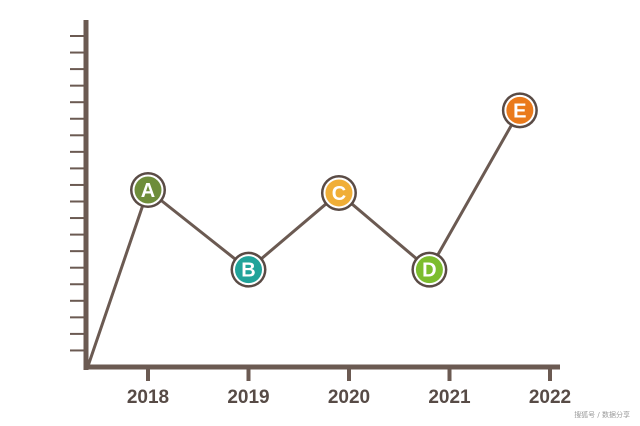 The image size is (640, 426). Describe the element at coordinates (248, 397) in the screenshot. I see `x-tick-label-2019: 2019` at that location.